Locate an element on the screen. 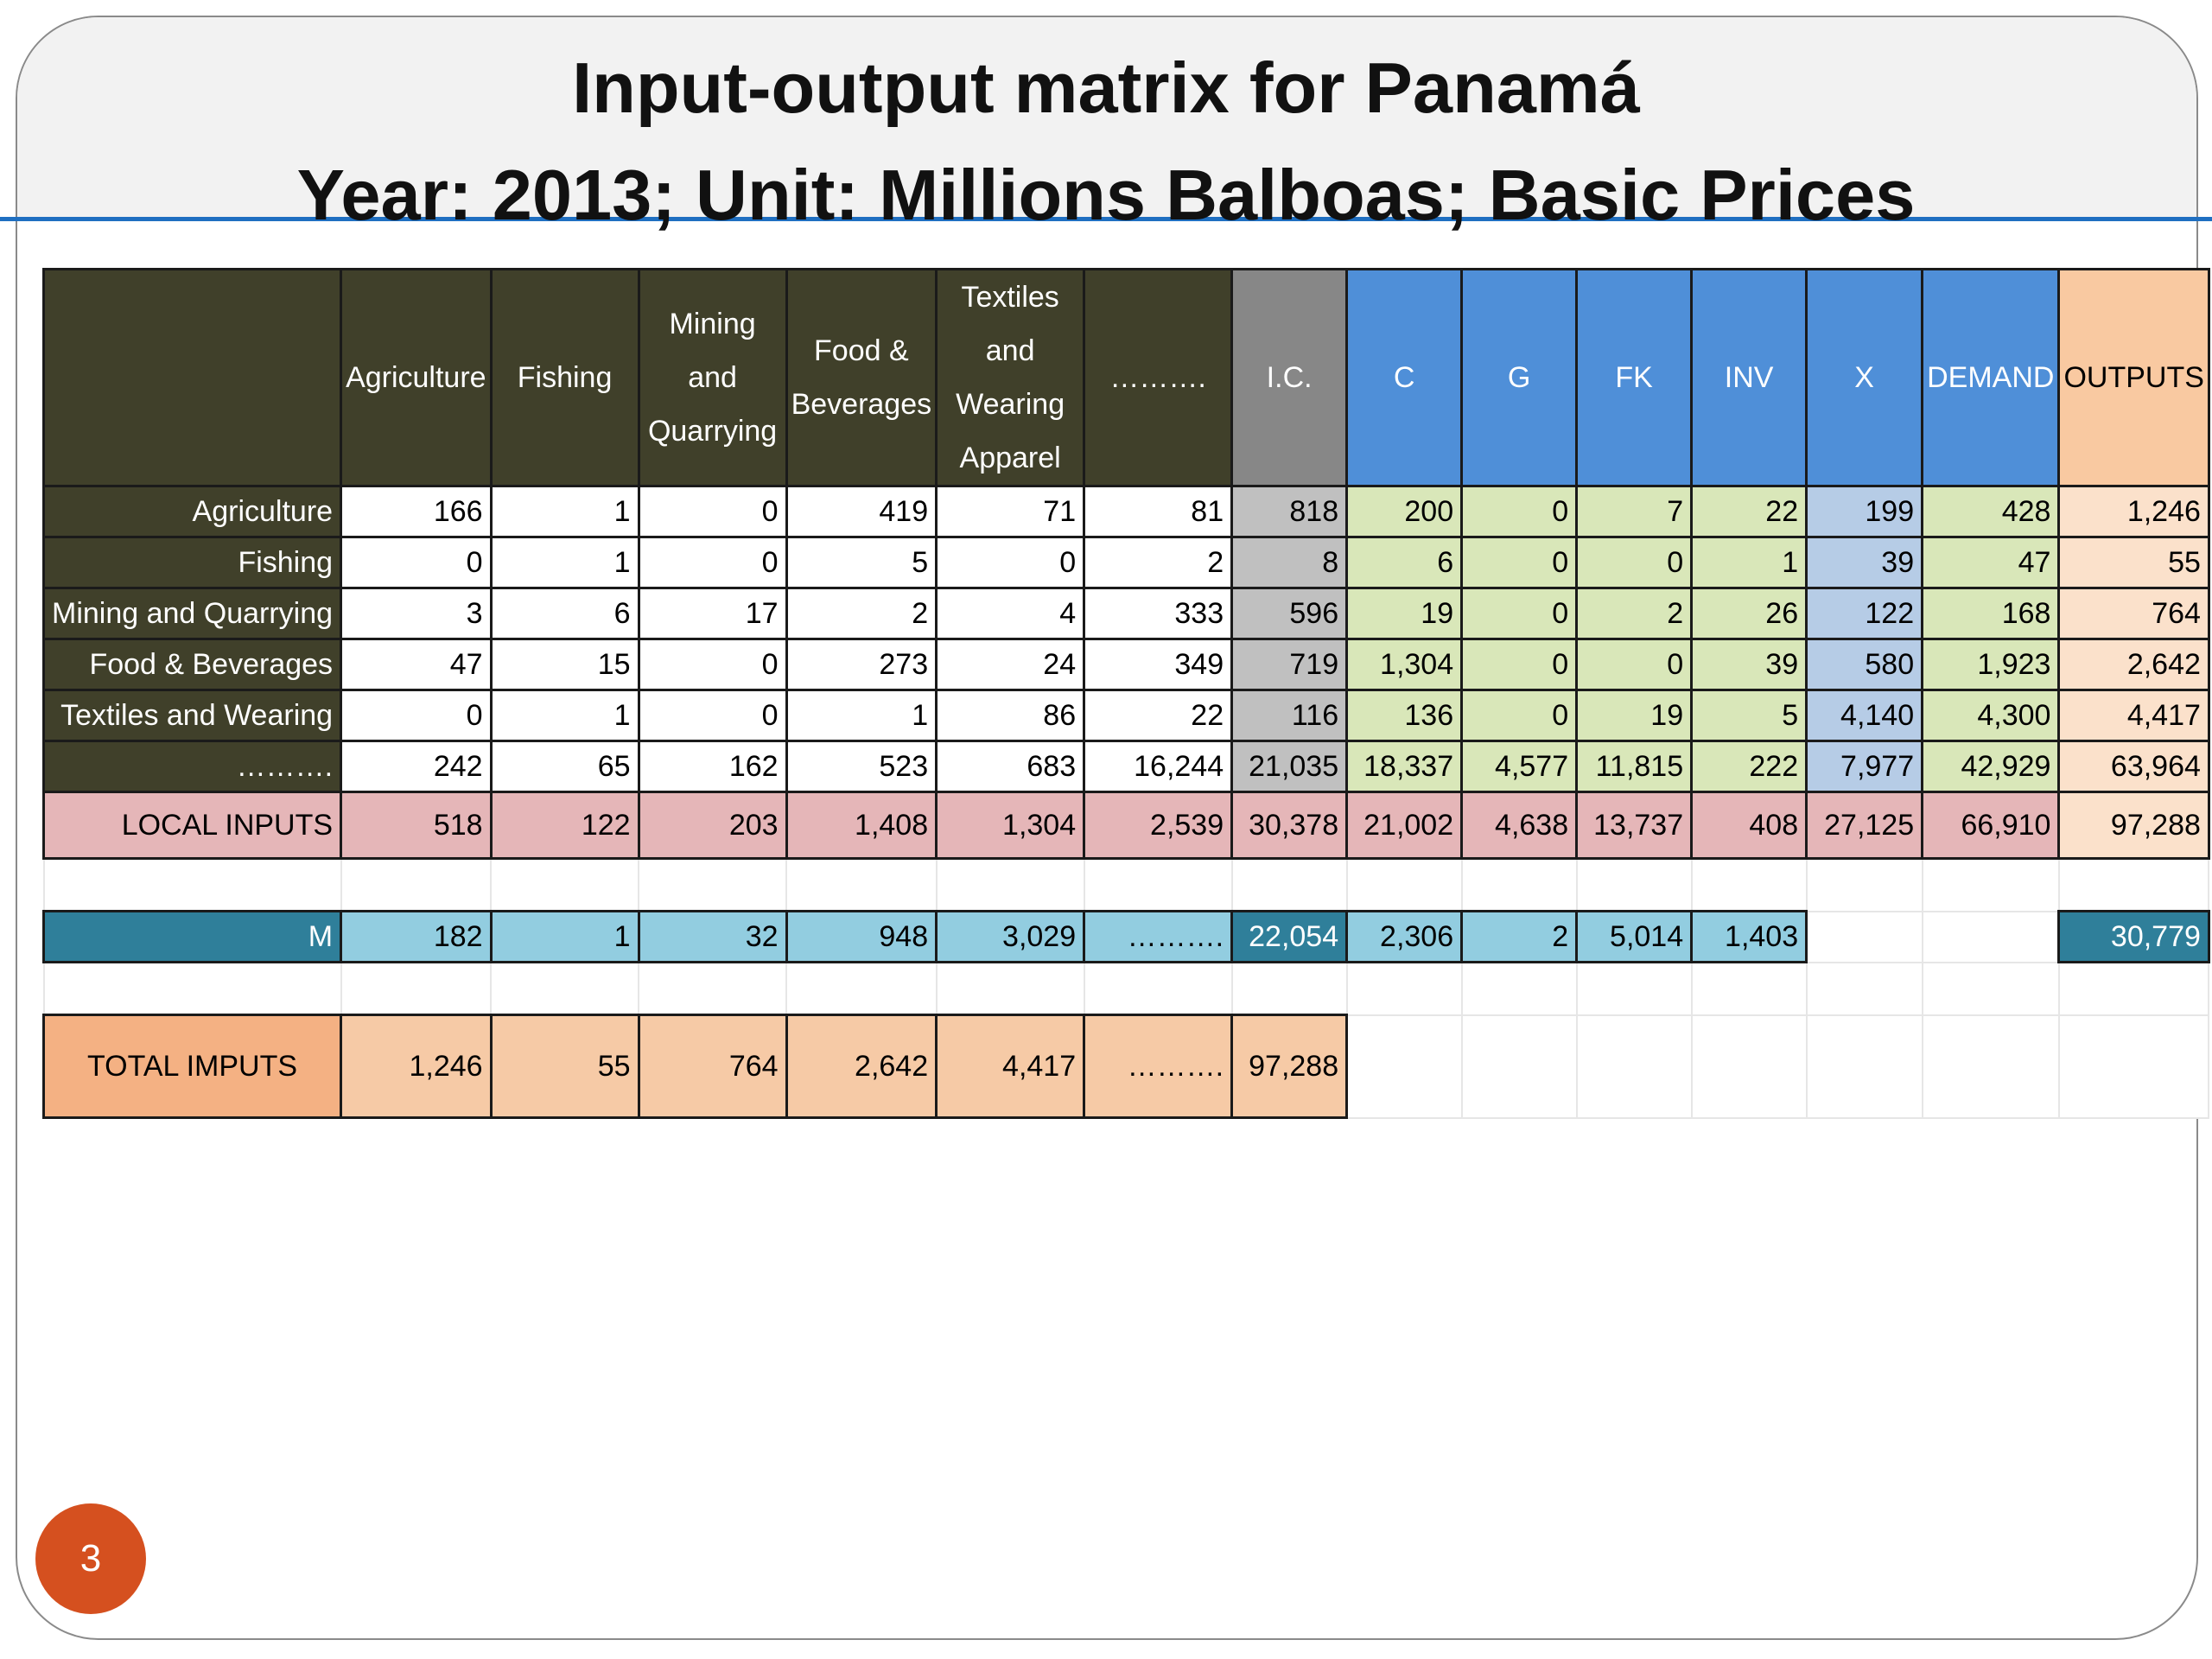  row-label: LOCAL INPUTS is located at coordinates (192, 825).